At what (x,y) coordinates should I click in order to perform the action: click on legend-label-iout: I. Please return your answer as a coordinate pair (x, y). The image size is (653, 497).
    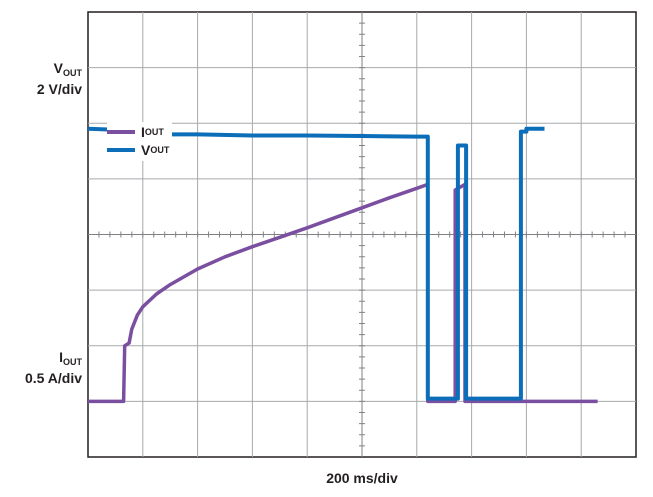
    Looking at the image, I should click on (143, 132).